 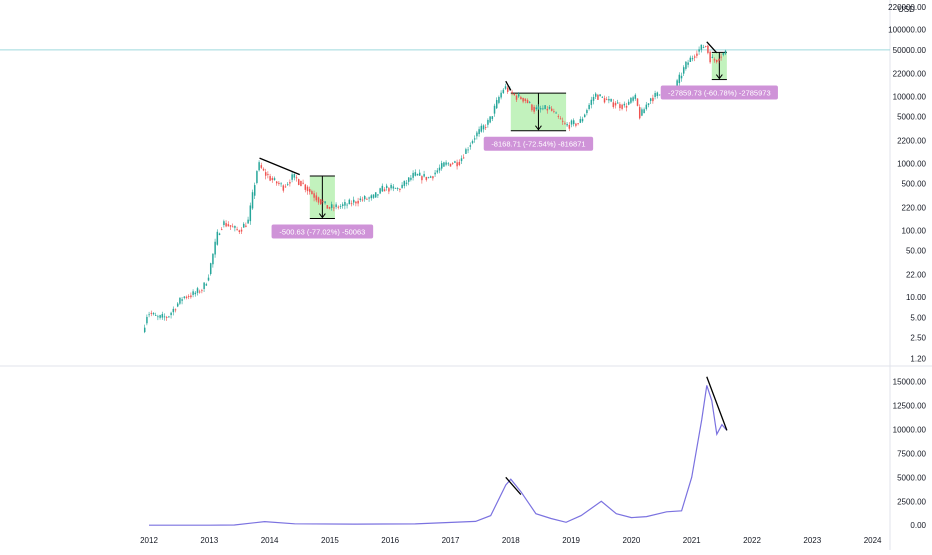 What do you see at coordinates (910, 97) in the screenshot?
I see `price-tick-label: 10000.00` at bounding box center [910, 97].